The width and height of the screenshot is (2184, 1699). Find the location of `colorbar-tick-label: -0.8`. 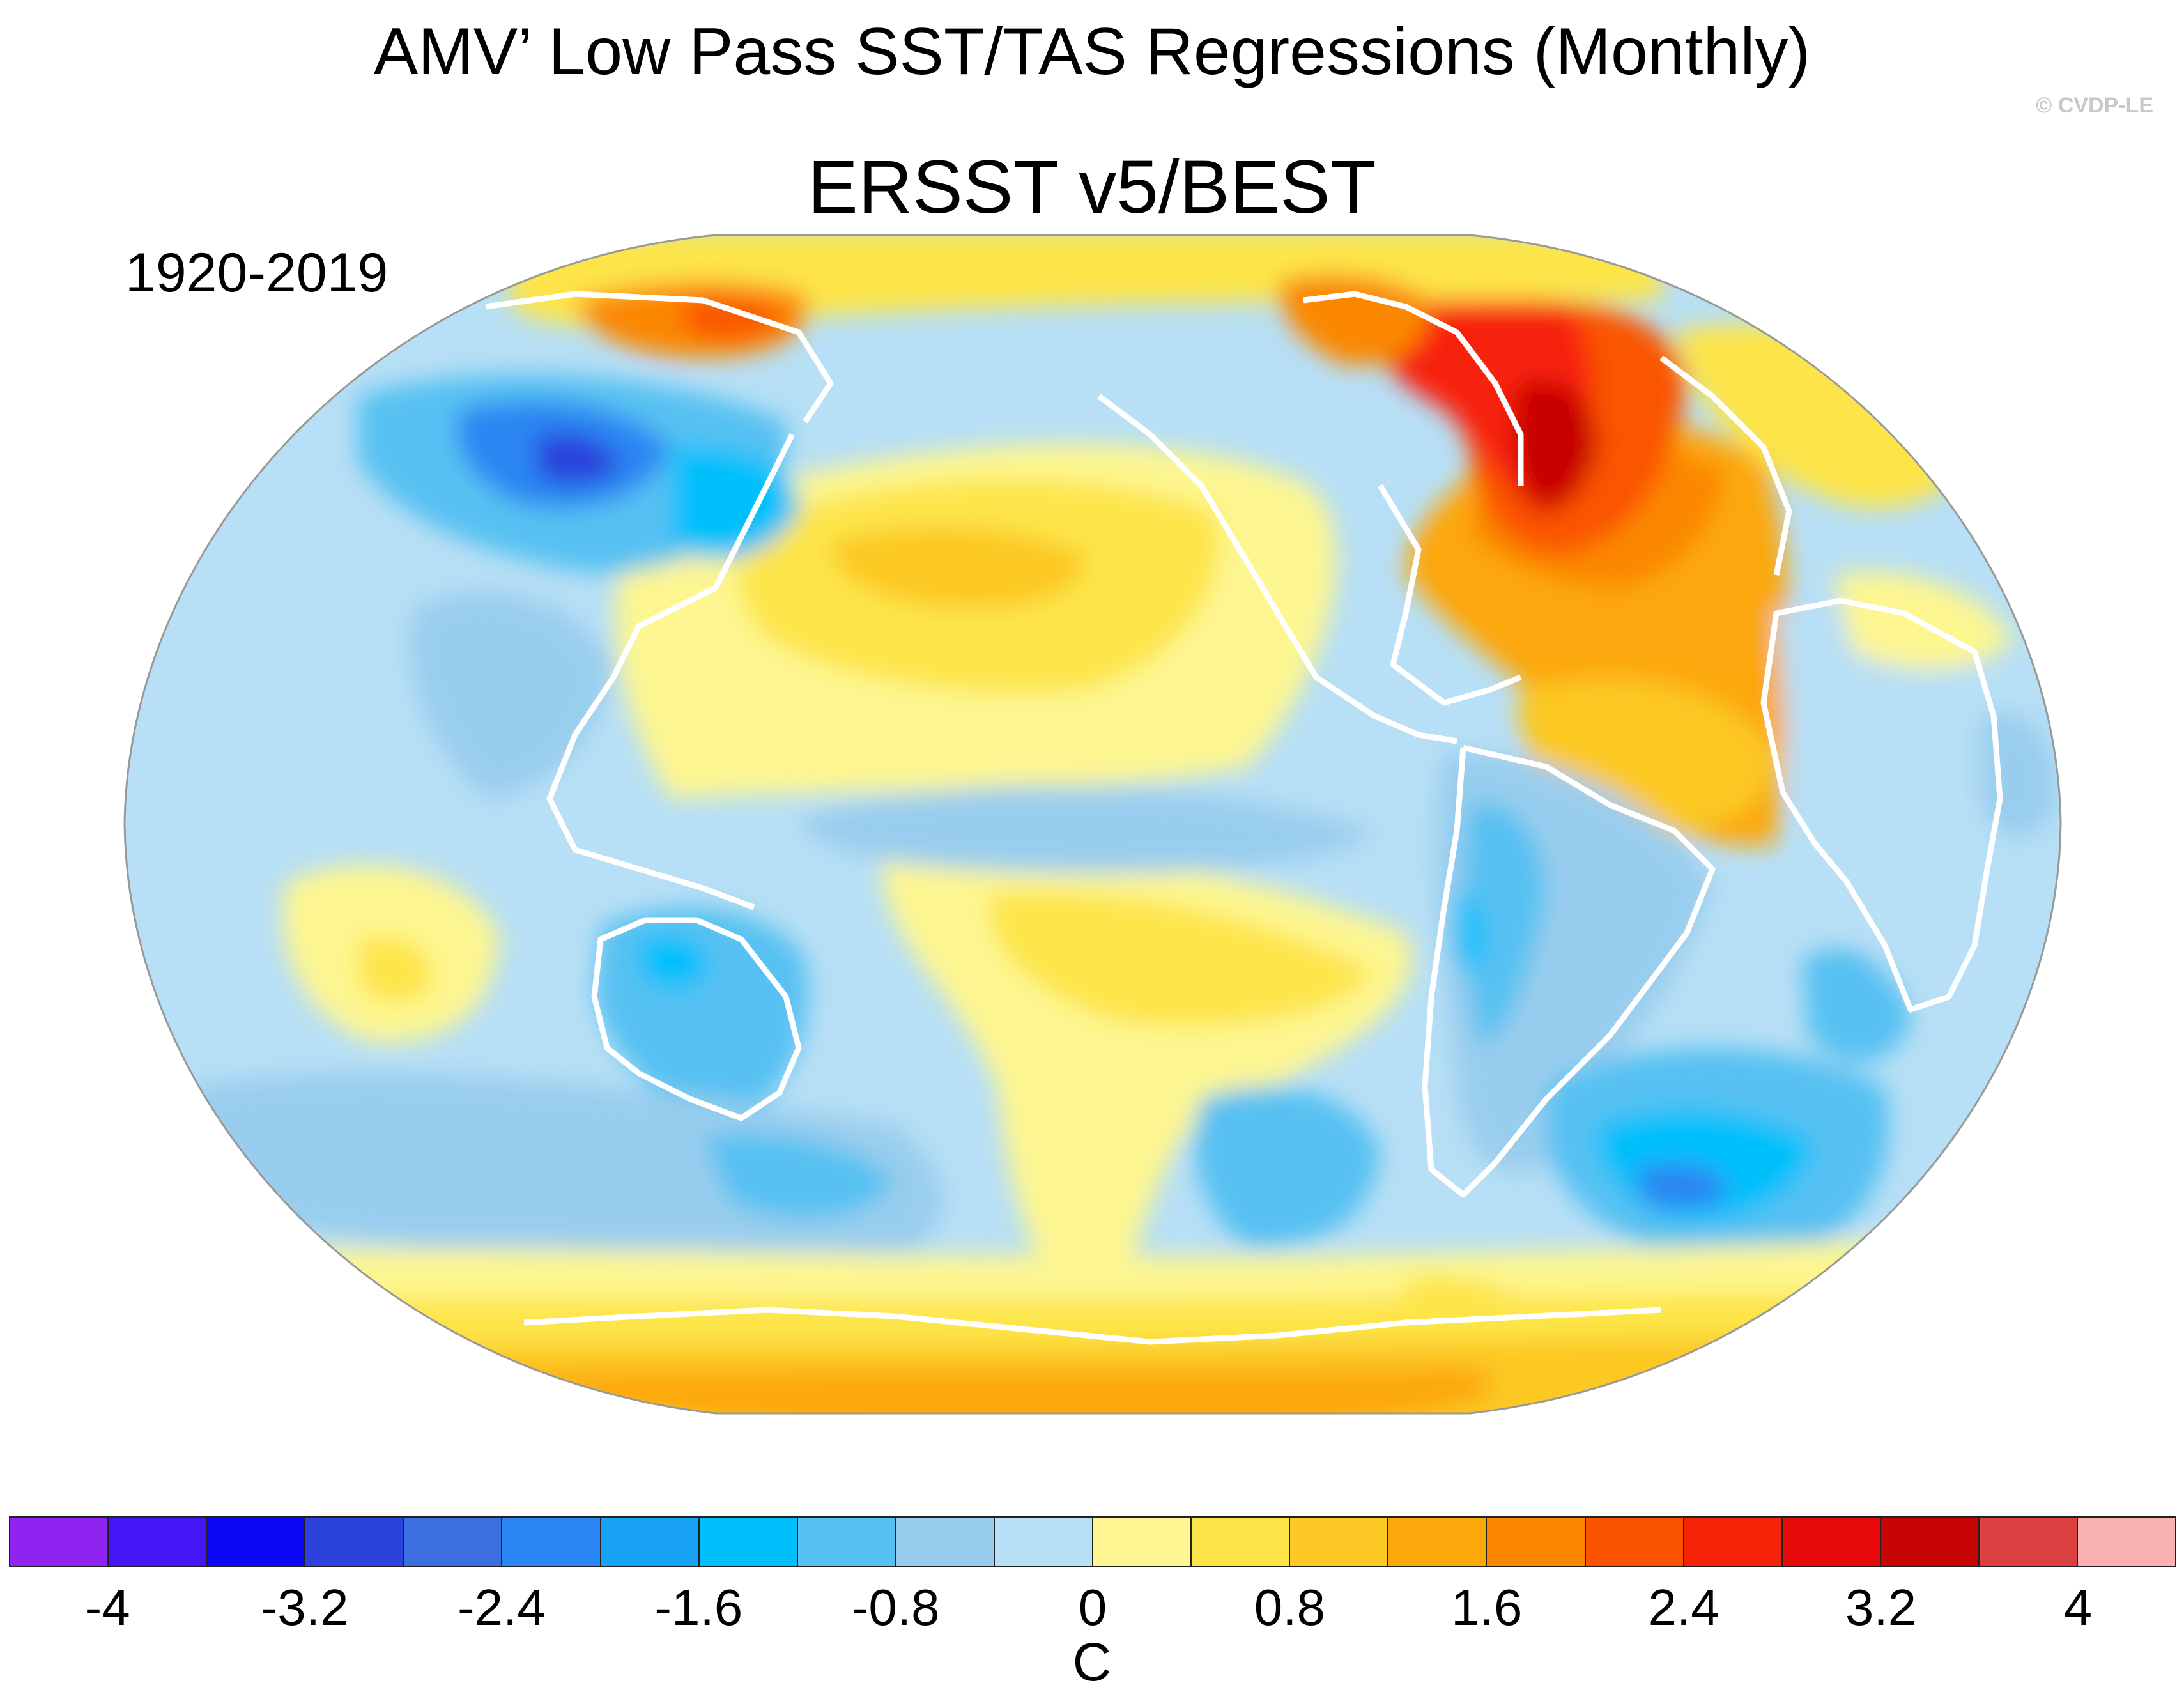

colorbar-tick-label: -0.8 is located at coordinates (895, 1607).